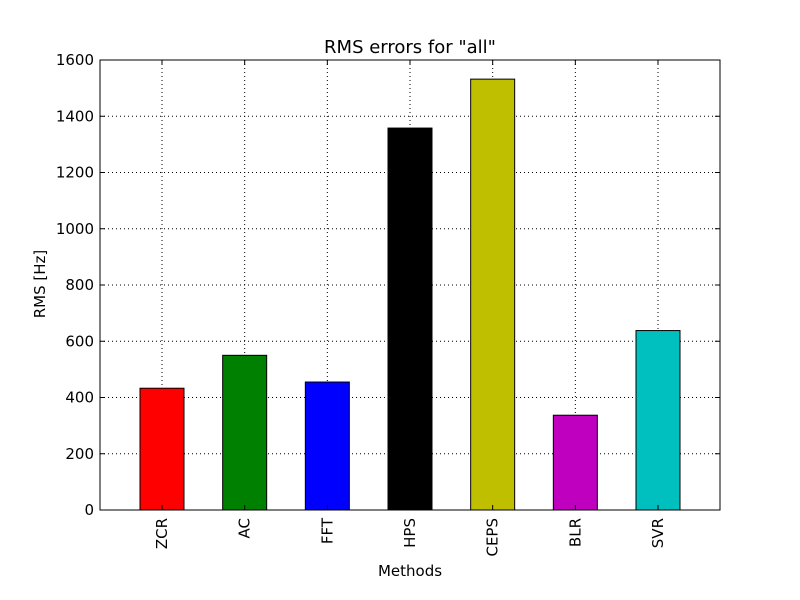 The width and height of the screenshot is (800, 600). I want to click on bar-ceps, so click(493, 294).